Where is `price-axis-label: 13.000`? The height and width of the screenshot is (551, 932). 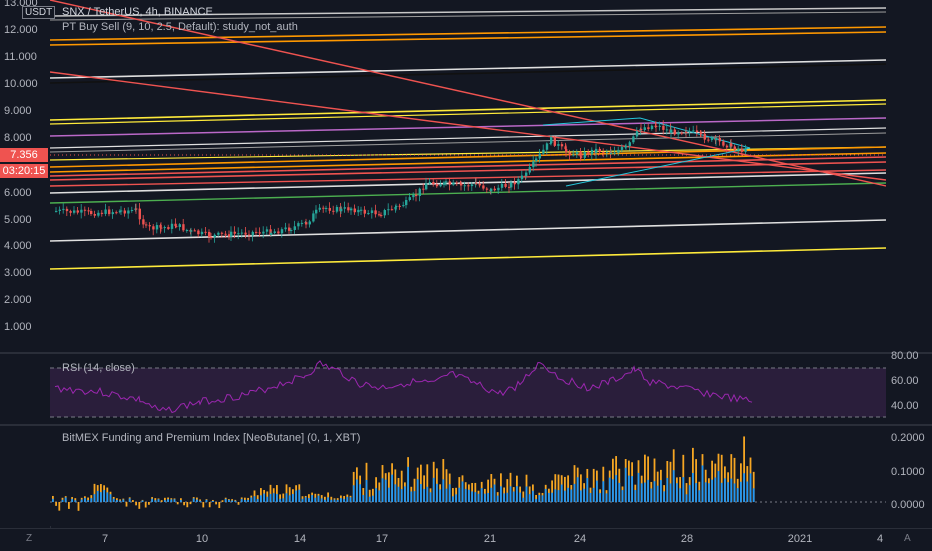
price-axis-label: 13.000 is located at coordinates (21, 4).